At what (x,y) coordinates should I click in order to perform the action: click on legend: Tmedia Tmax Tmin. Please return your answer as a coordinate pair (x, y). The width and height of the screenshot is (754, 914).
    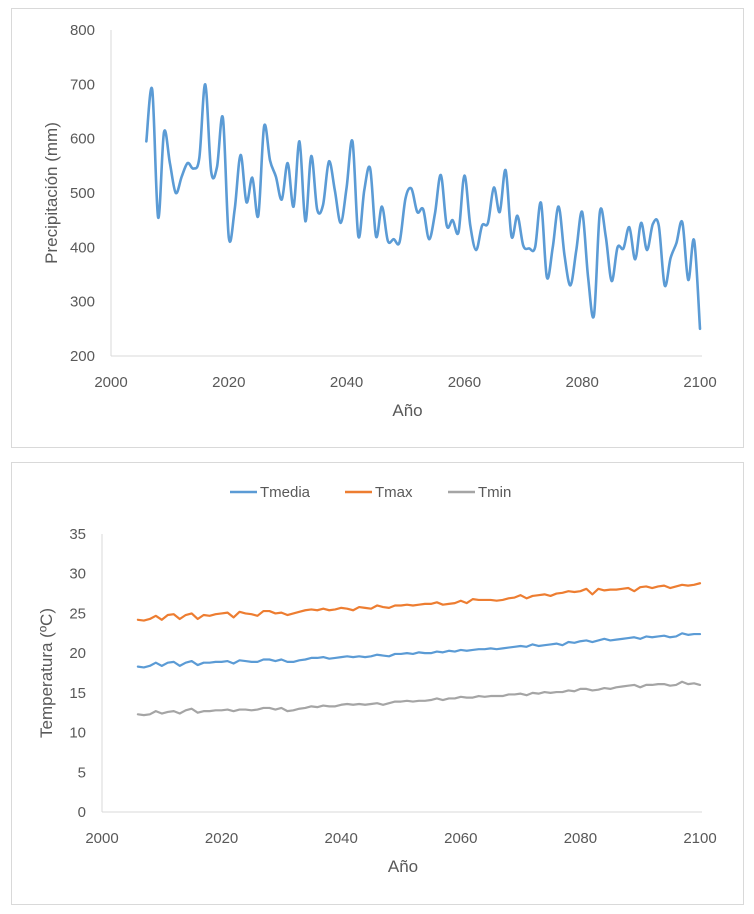
    Looking at the image, I should click on (370, 492).